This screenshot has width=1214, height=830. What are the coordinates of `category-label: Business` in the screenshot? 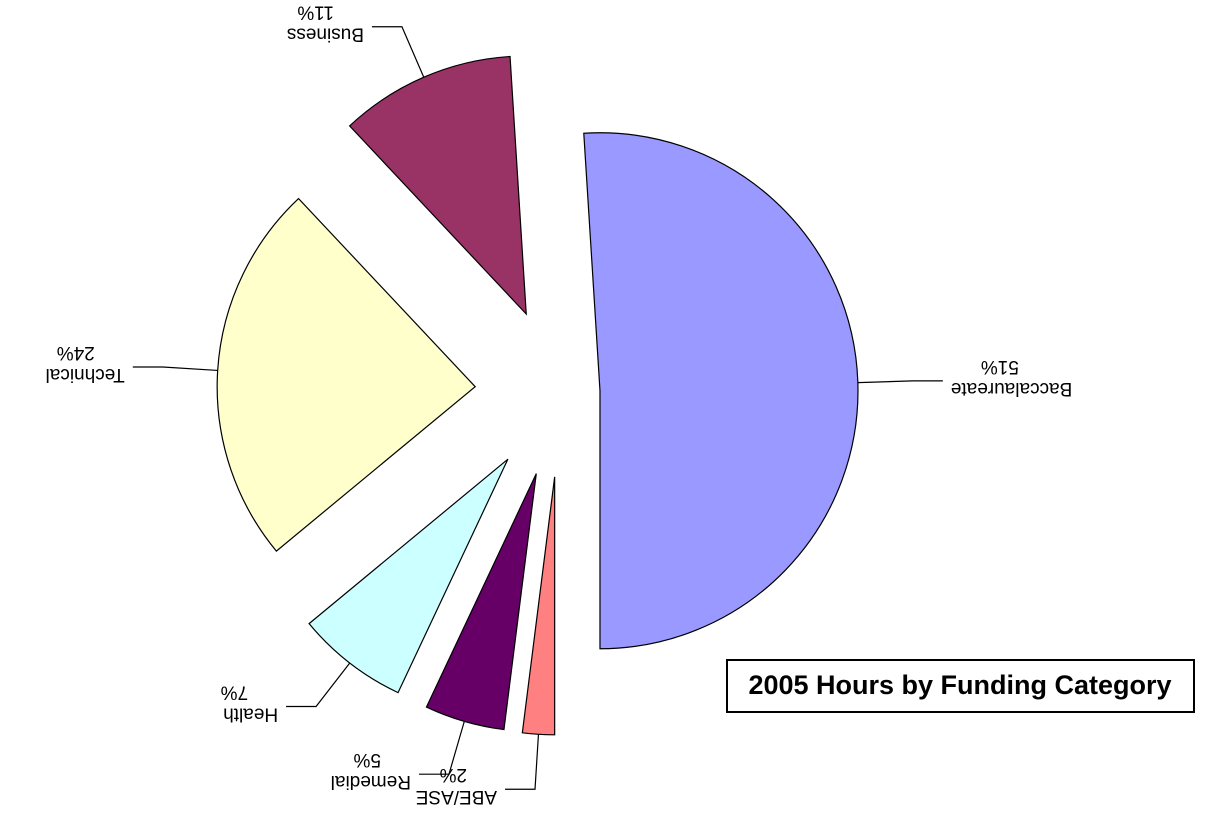 It's located at (325, 34).